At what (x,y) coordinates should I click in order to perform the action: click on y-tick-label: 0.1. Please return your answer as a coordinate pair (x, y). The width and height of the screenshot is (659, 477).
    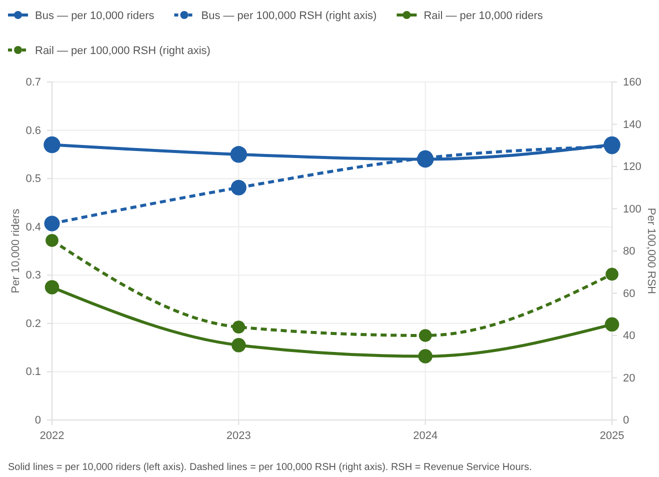
    Looking at the image, I should click on (33, 372).